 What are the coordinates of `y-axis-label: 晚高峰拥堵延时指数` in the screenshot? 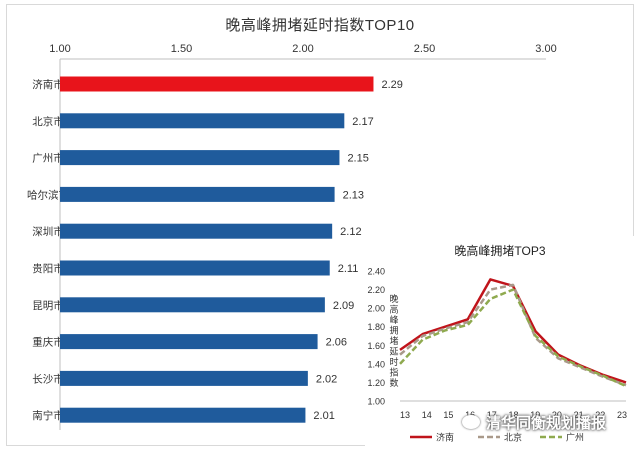 It's located at (393, 341).